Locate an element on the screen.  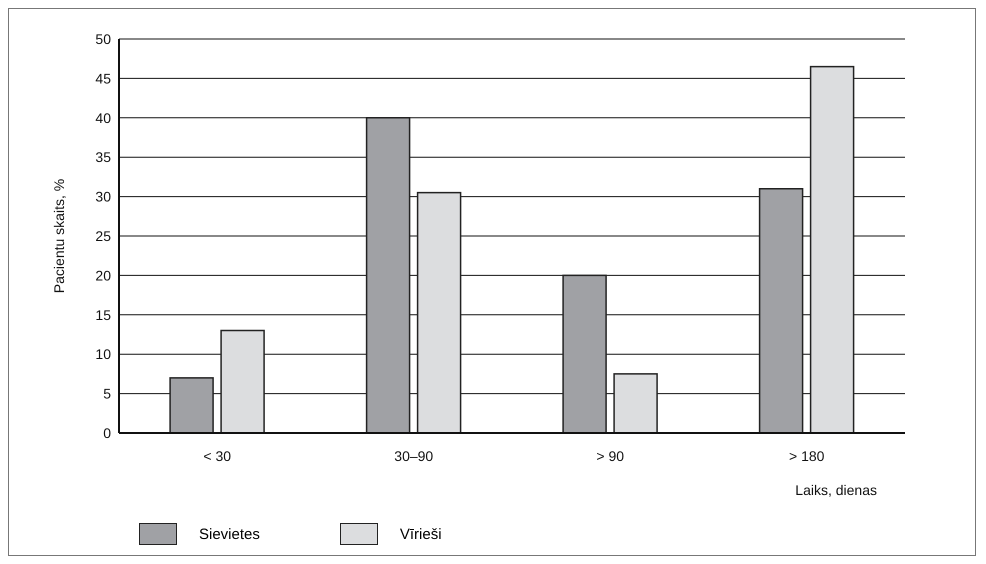
y-tick-label: 5 is located at coordinates (107, 394).